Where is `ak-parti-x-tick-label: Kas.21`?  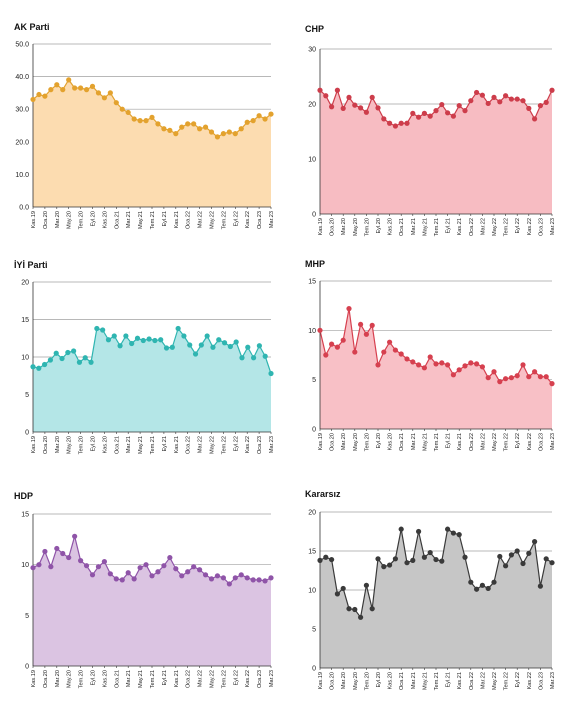
ak-parti-x-tick-label: Kas.21 is located at coordinates (177, 219).